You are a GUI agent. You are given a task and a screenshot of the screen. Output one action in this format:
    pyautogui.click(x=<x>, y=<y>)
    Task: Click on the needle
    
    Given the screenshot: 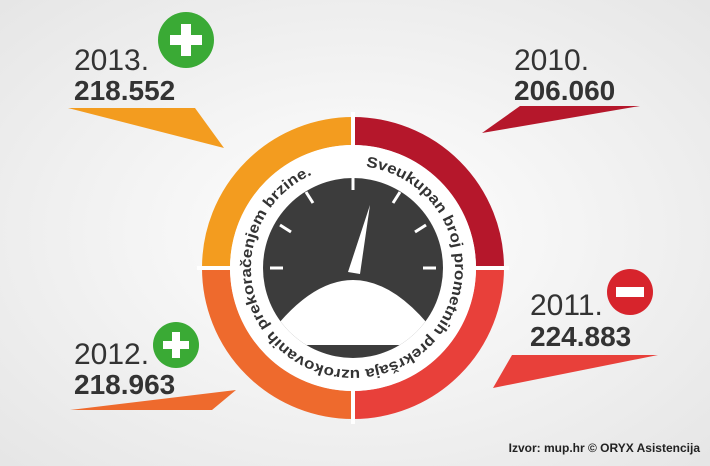 What is the action you would take?
    pyautogui.click(x=359, y=239)
    